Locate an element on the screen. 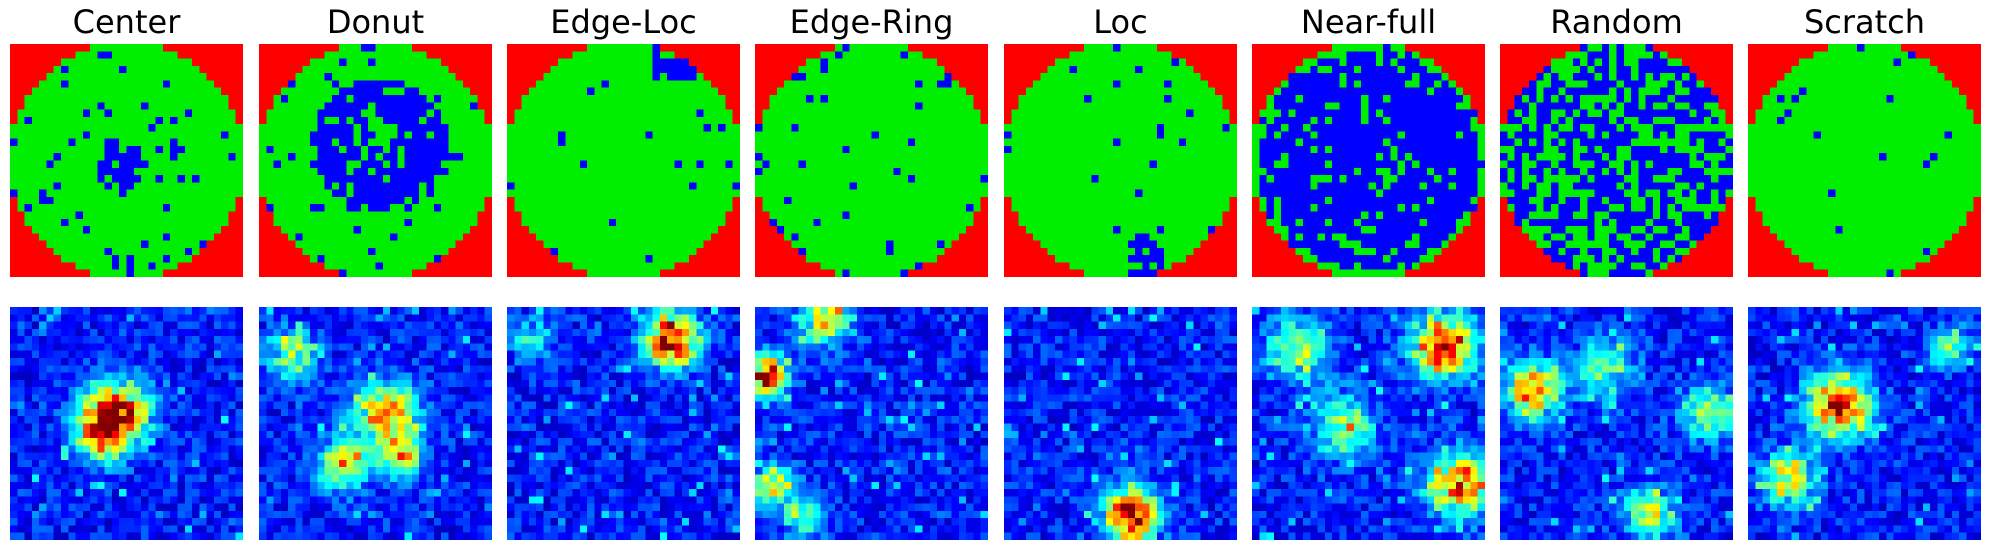 The width and height of the screenshot is (1989, 551). wafer-map-canvas-center is located at coordinates (126, 160).